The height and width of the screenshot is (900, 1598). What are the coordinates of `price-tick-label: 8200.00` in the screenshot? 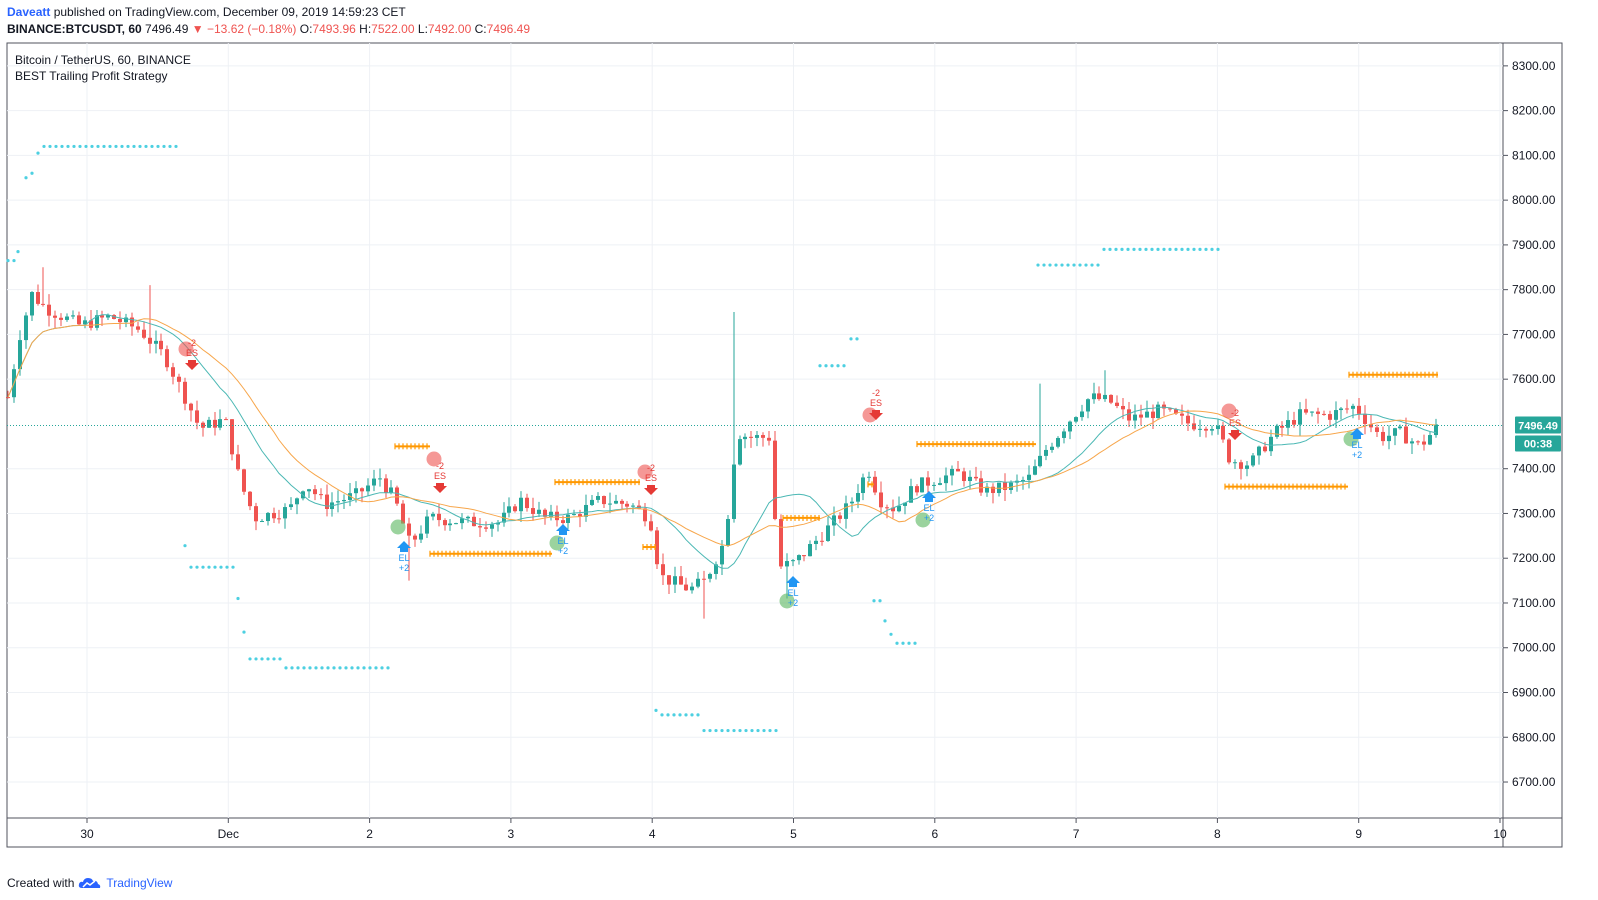 It's located at (1534, 111).